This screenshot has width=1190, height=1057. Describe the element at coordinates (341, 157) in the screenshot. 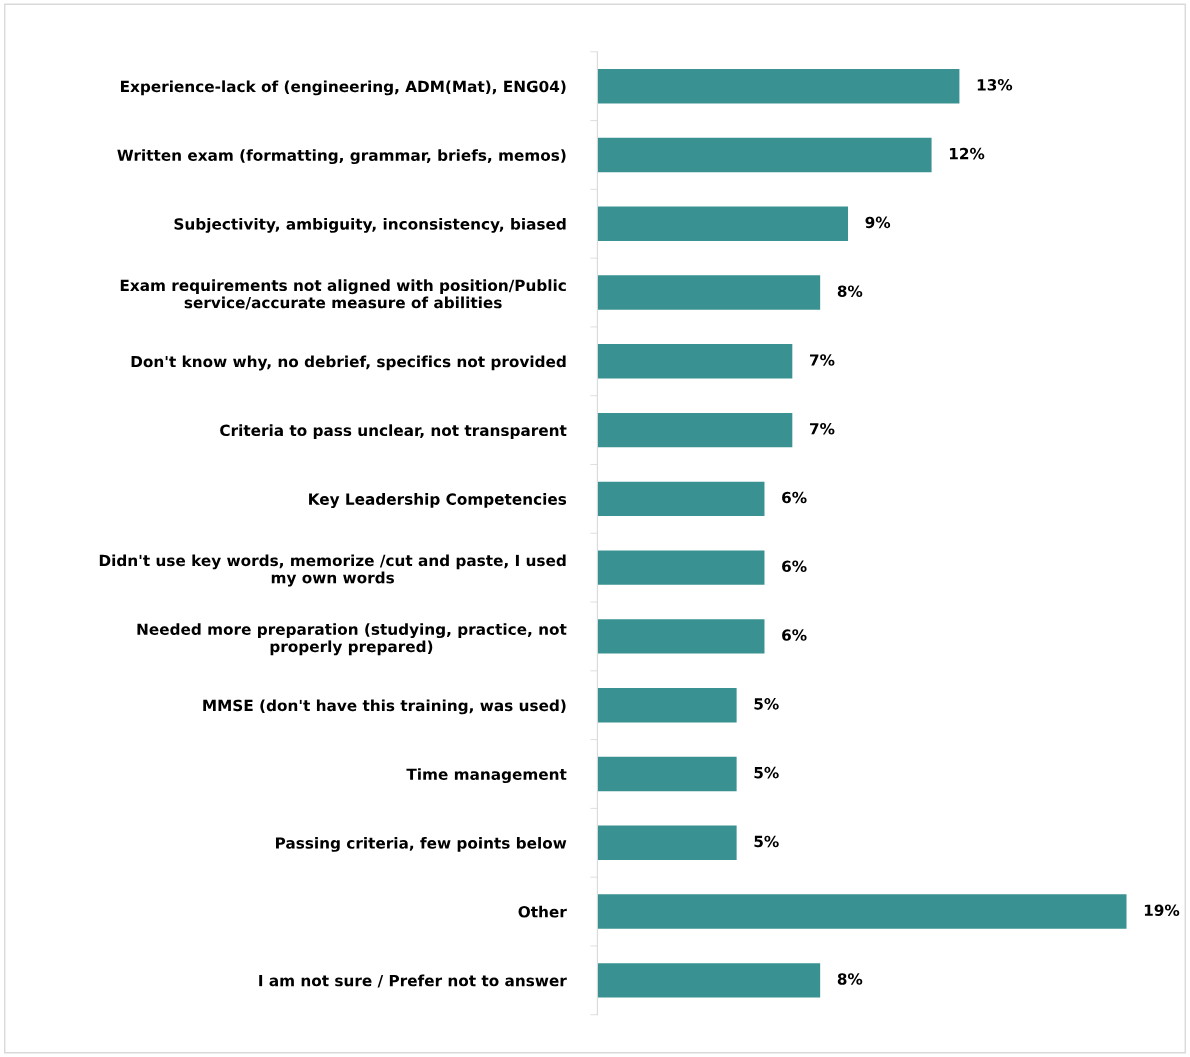

I see `y-tick-label: Written exam (formatting, grammar, briefs, memos)` at that location.